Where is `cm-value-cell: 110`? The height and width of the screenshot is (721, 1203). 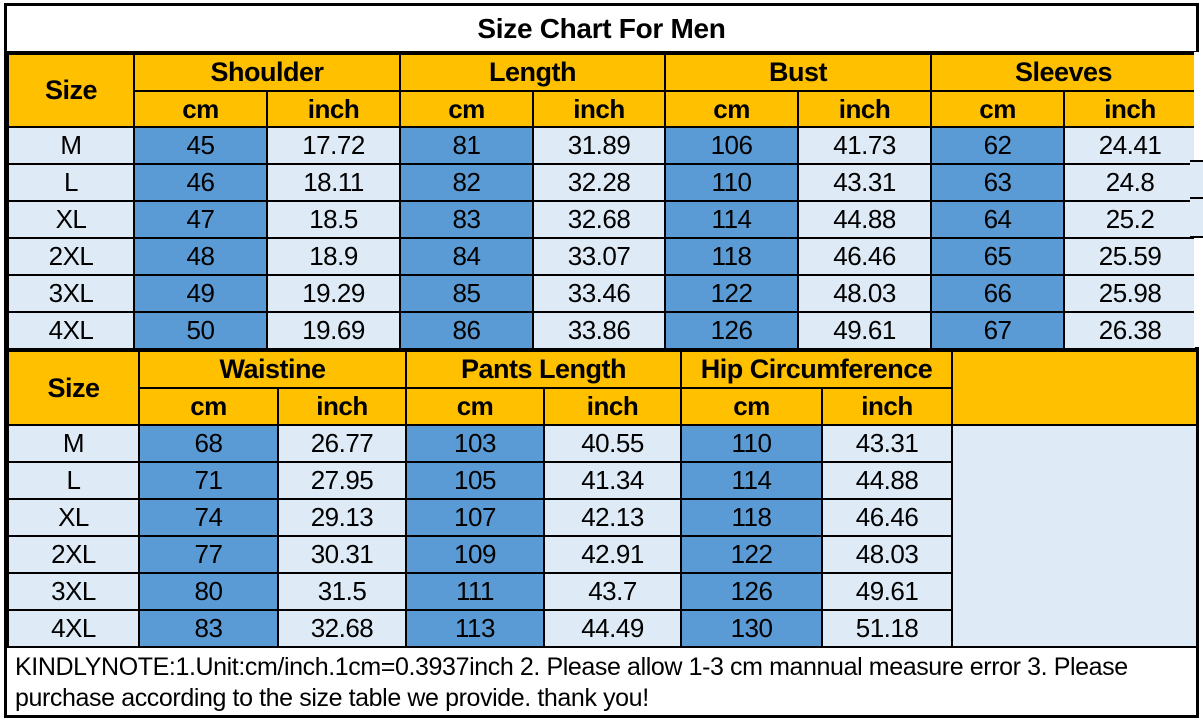 cm-value-cell: 110 is located at coordinates (732, 182).